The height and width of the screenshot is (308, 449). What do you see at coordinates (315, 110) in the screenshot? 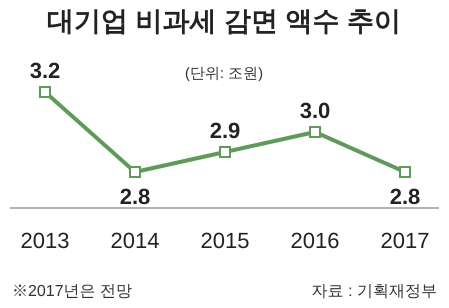
I see `data-label: 3.0` at bounding box center [315, 110].